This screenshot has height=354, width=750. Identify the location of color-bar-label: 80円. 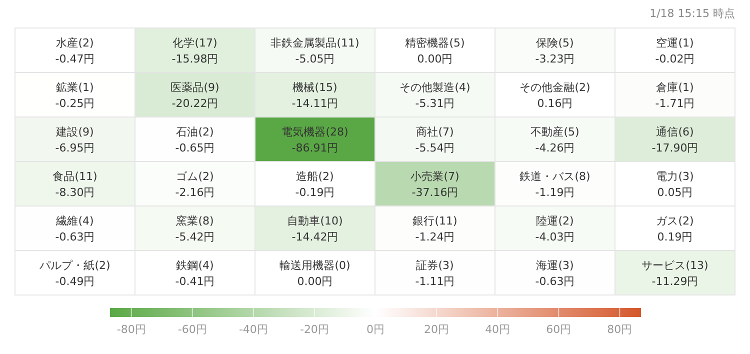
(619, 329).